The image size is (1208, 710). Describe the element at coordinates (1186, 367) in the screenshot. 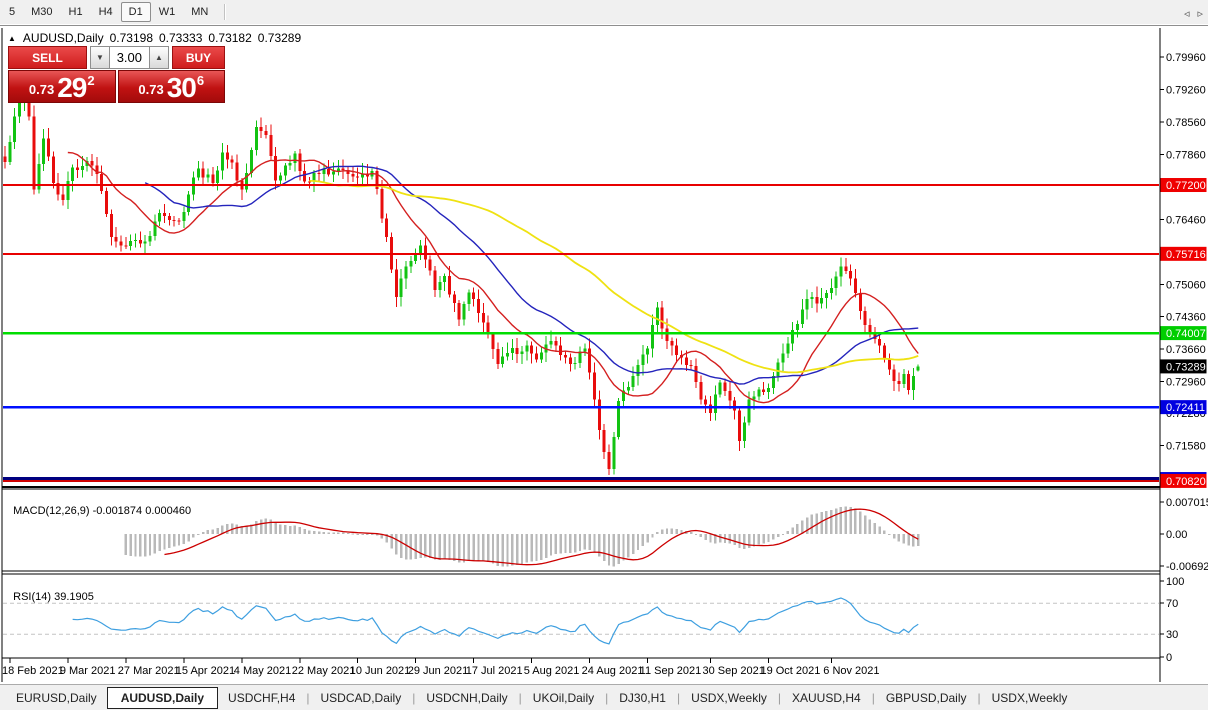

I see `price-flag-label: 0.73289` at that location.